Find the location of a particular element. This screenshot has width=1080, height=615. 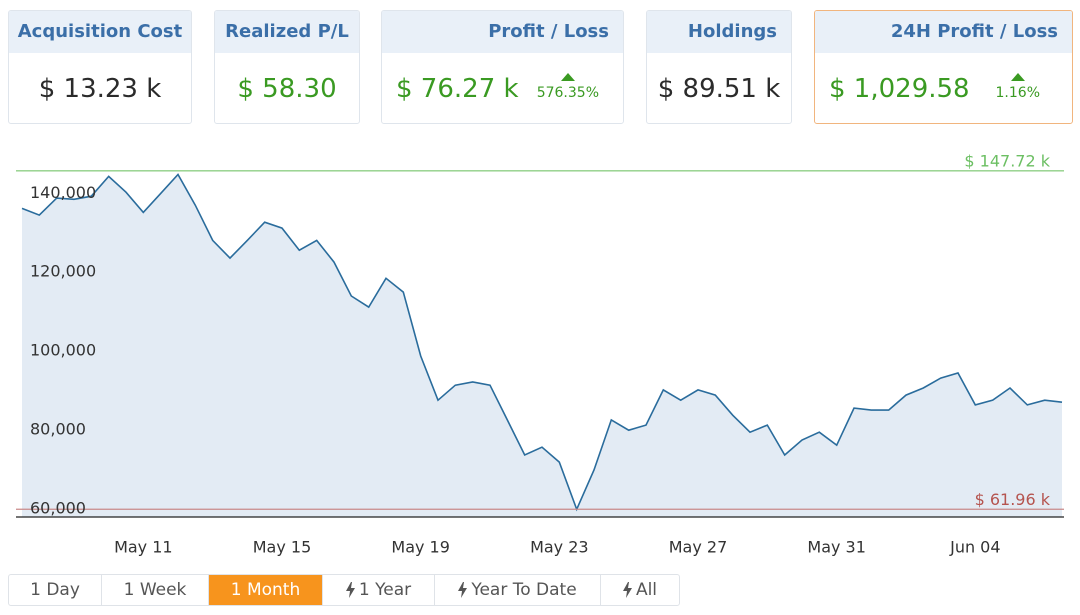

card-body: $ 76.27 k 576.35% is located at coordinates (502, 88).